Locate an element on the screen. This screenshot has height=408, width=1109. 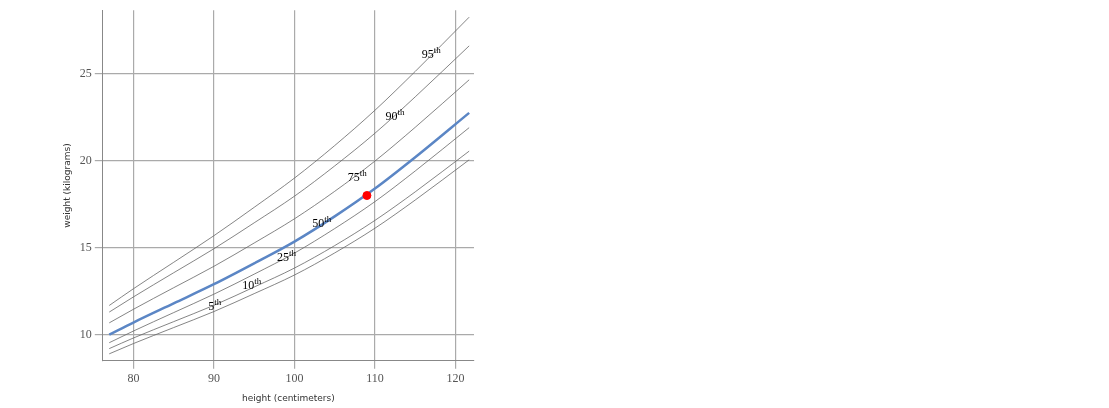
y-tick-label: 15 is located at coordinates (85, 246).